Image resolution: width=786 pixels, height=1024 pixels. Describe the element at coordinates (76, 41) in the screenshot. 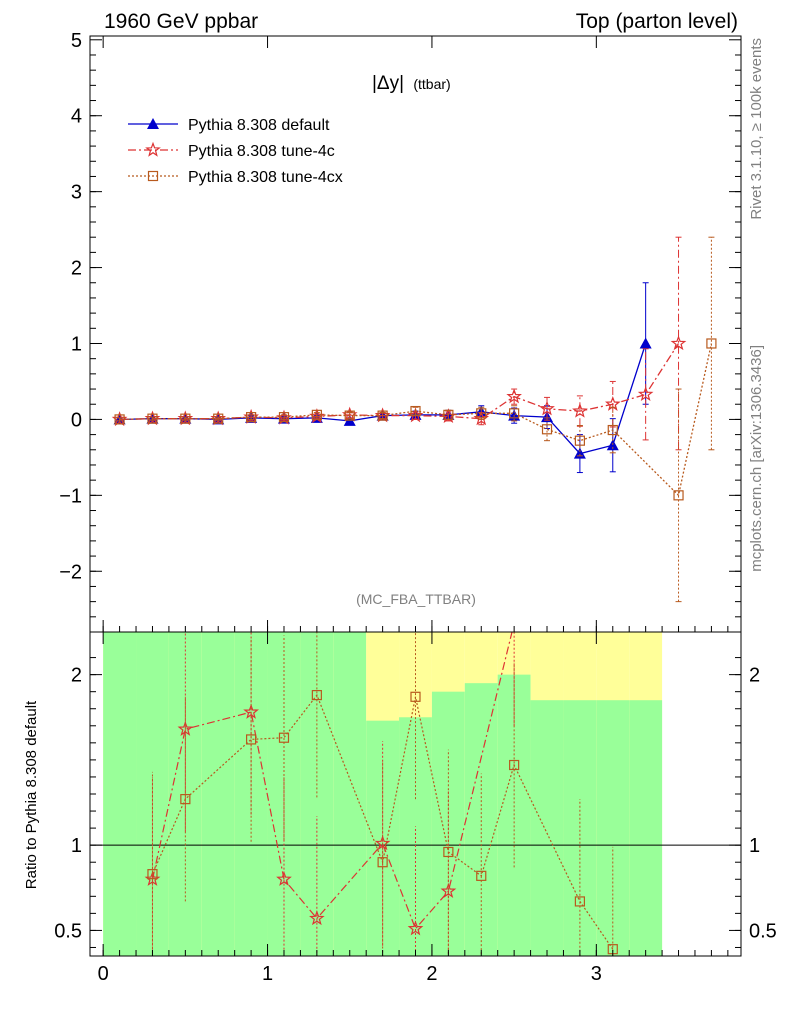

I see `main-y-tick-label: 5` at that location.